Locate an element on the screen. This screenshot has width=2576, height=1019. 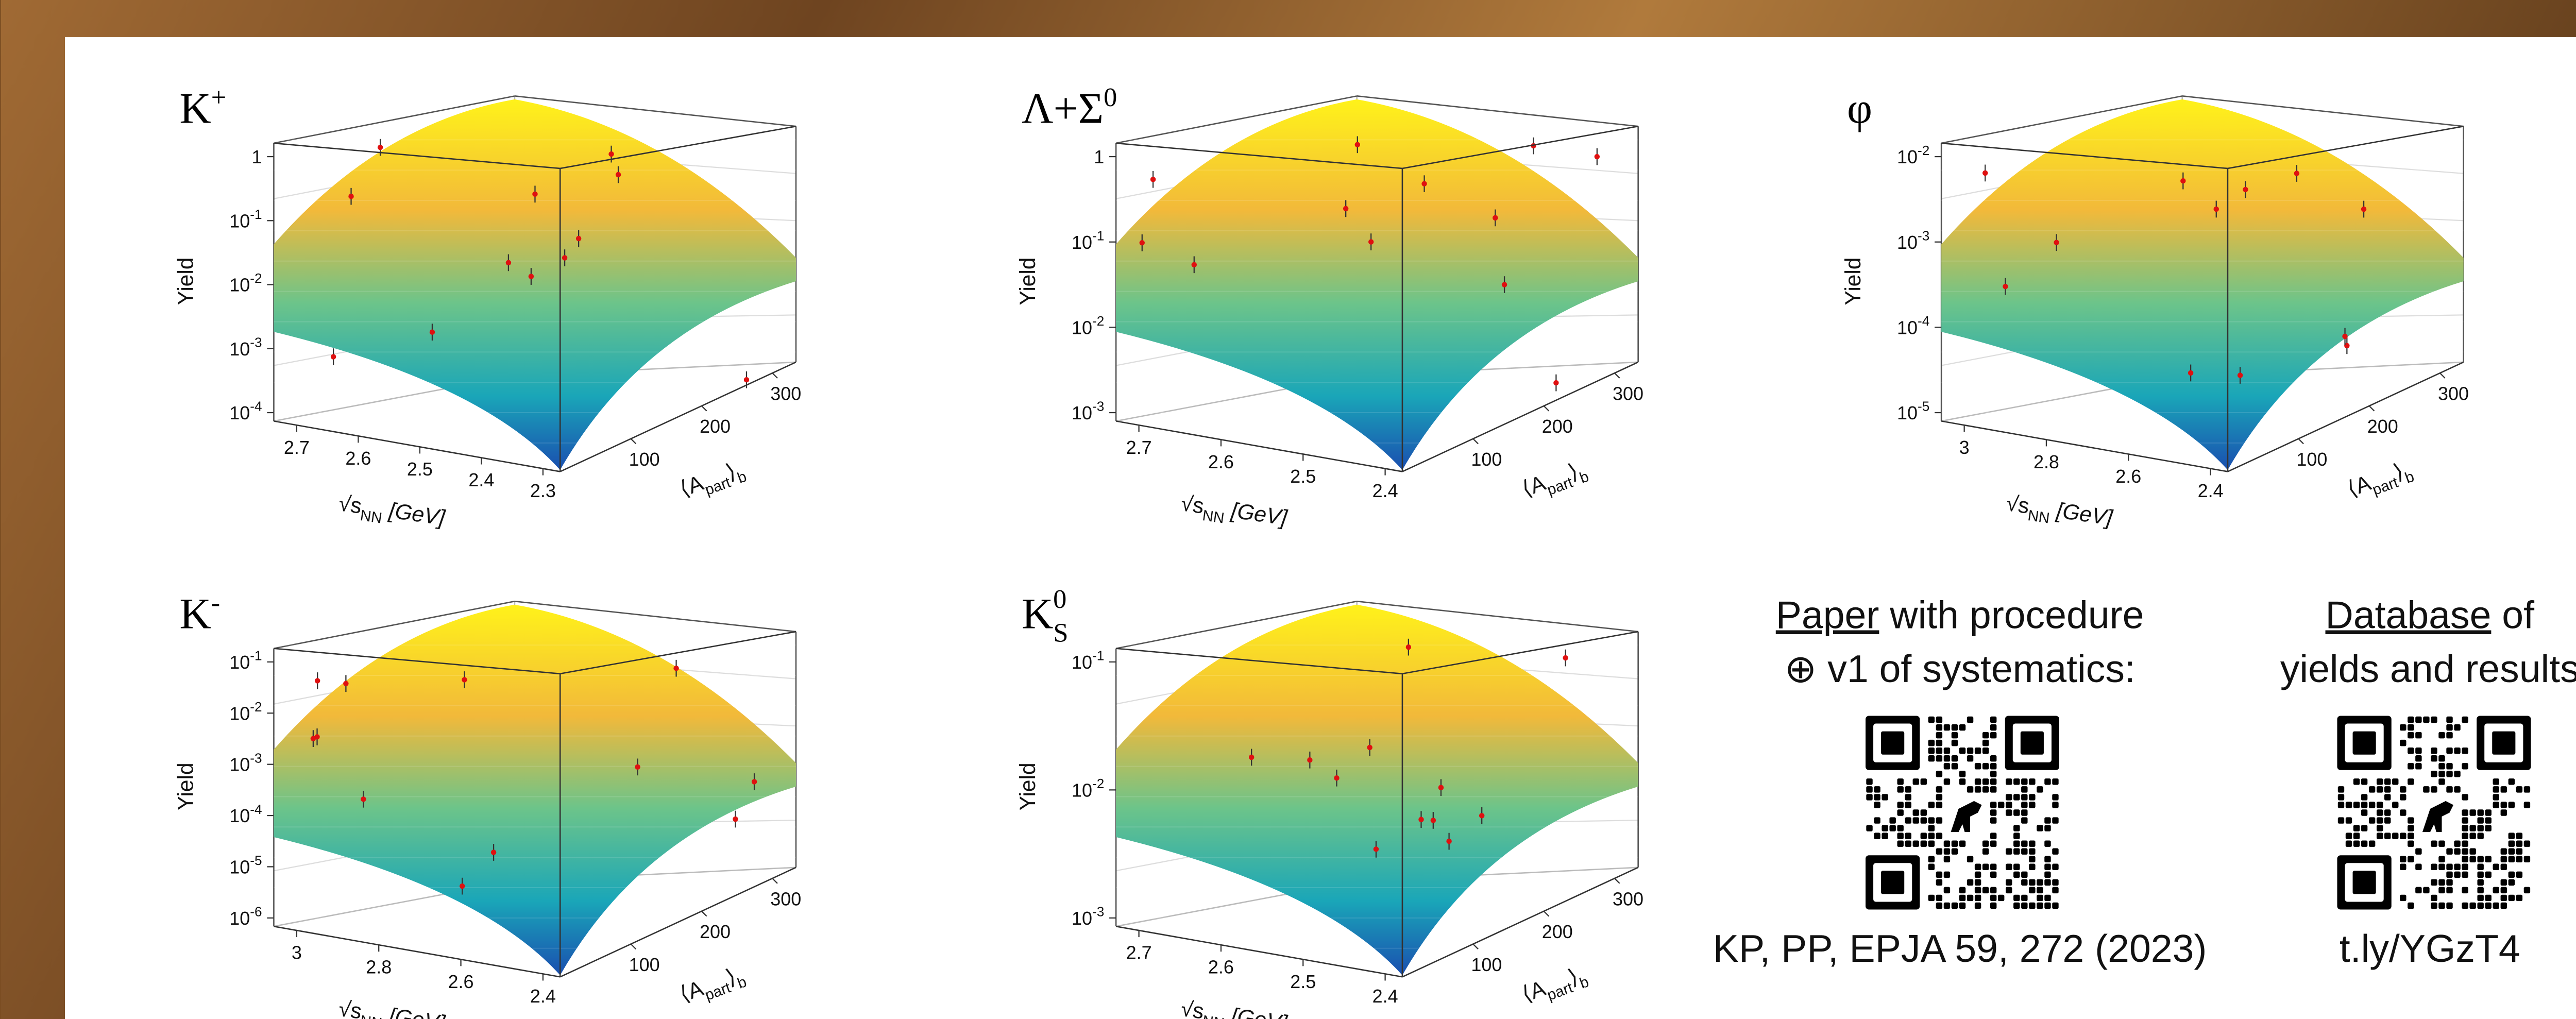
paper-line: with procedure is located at coordinates (2011, 614).